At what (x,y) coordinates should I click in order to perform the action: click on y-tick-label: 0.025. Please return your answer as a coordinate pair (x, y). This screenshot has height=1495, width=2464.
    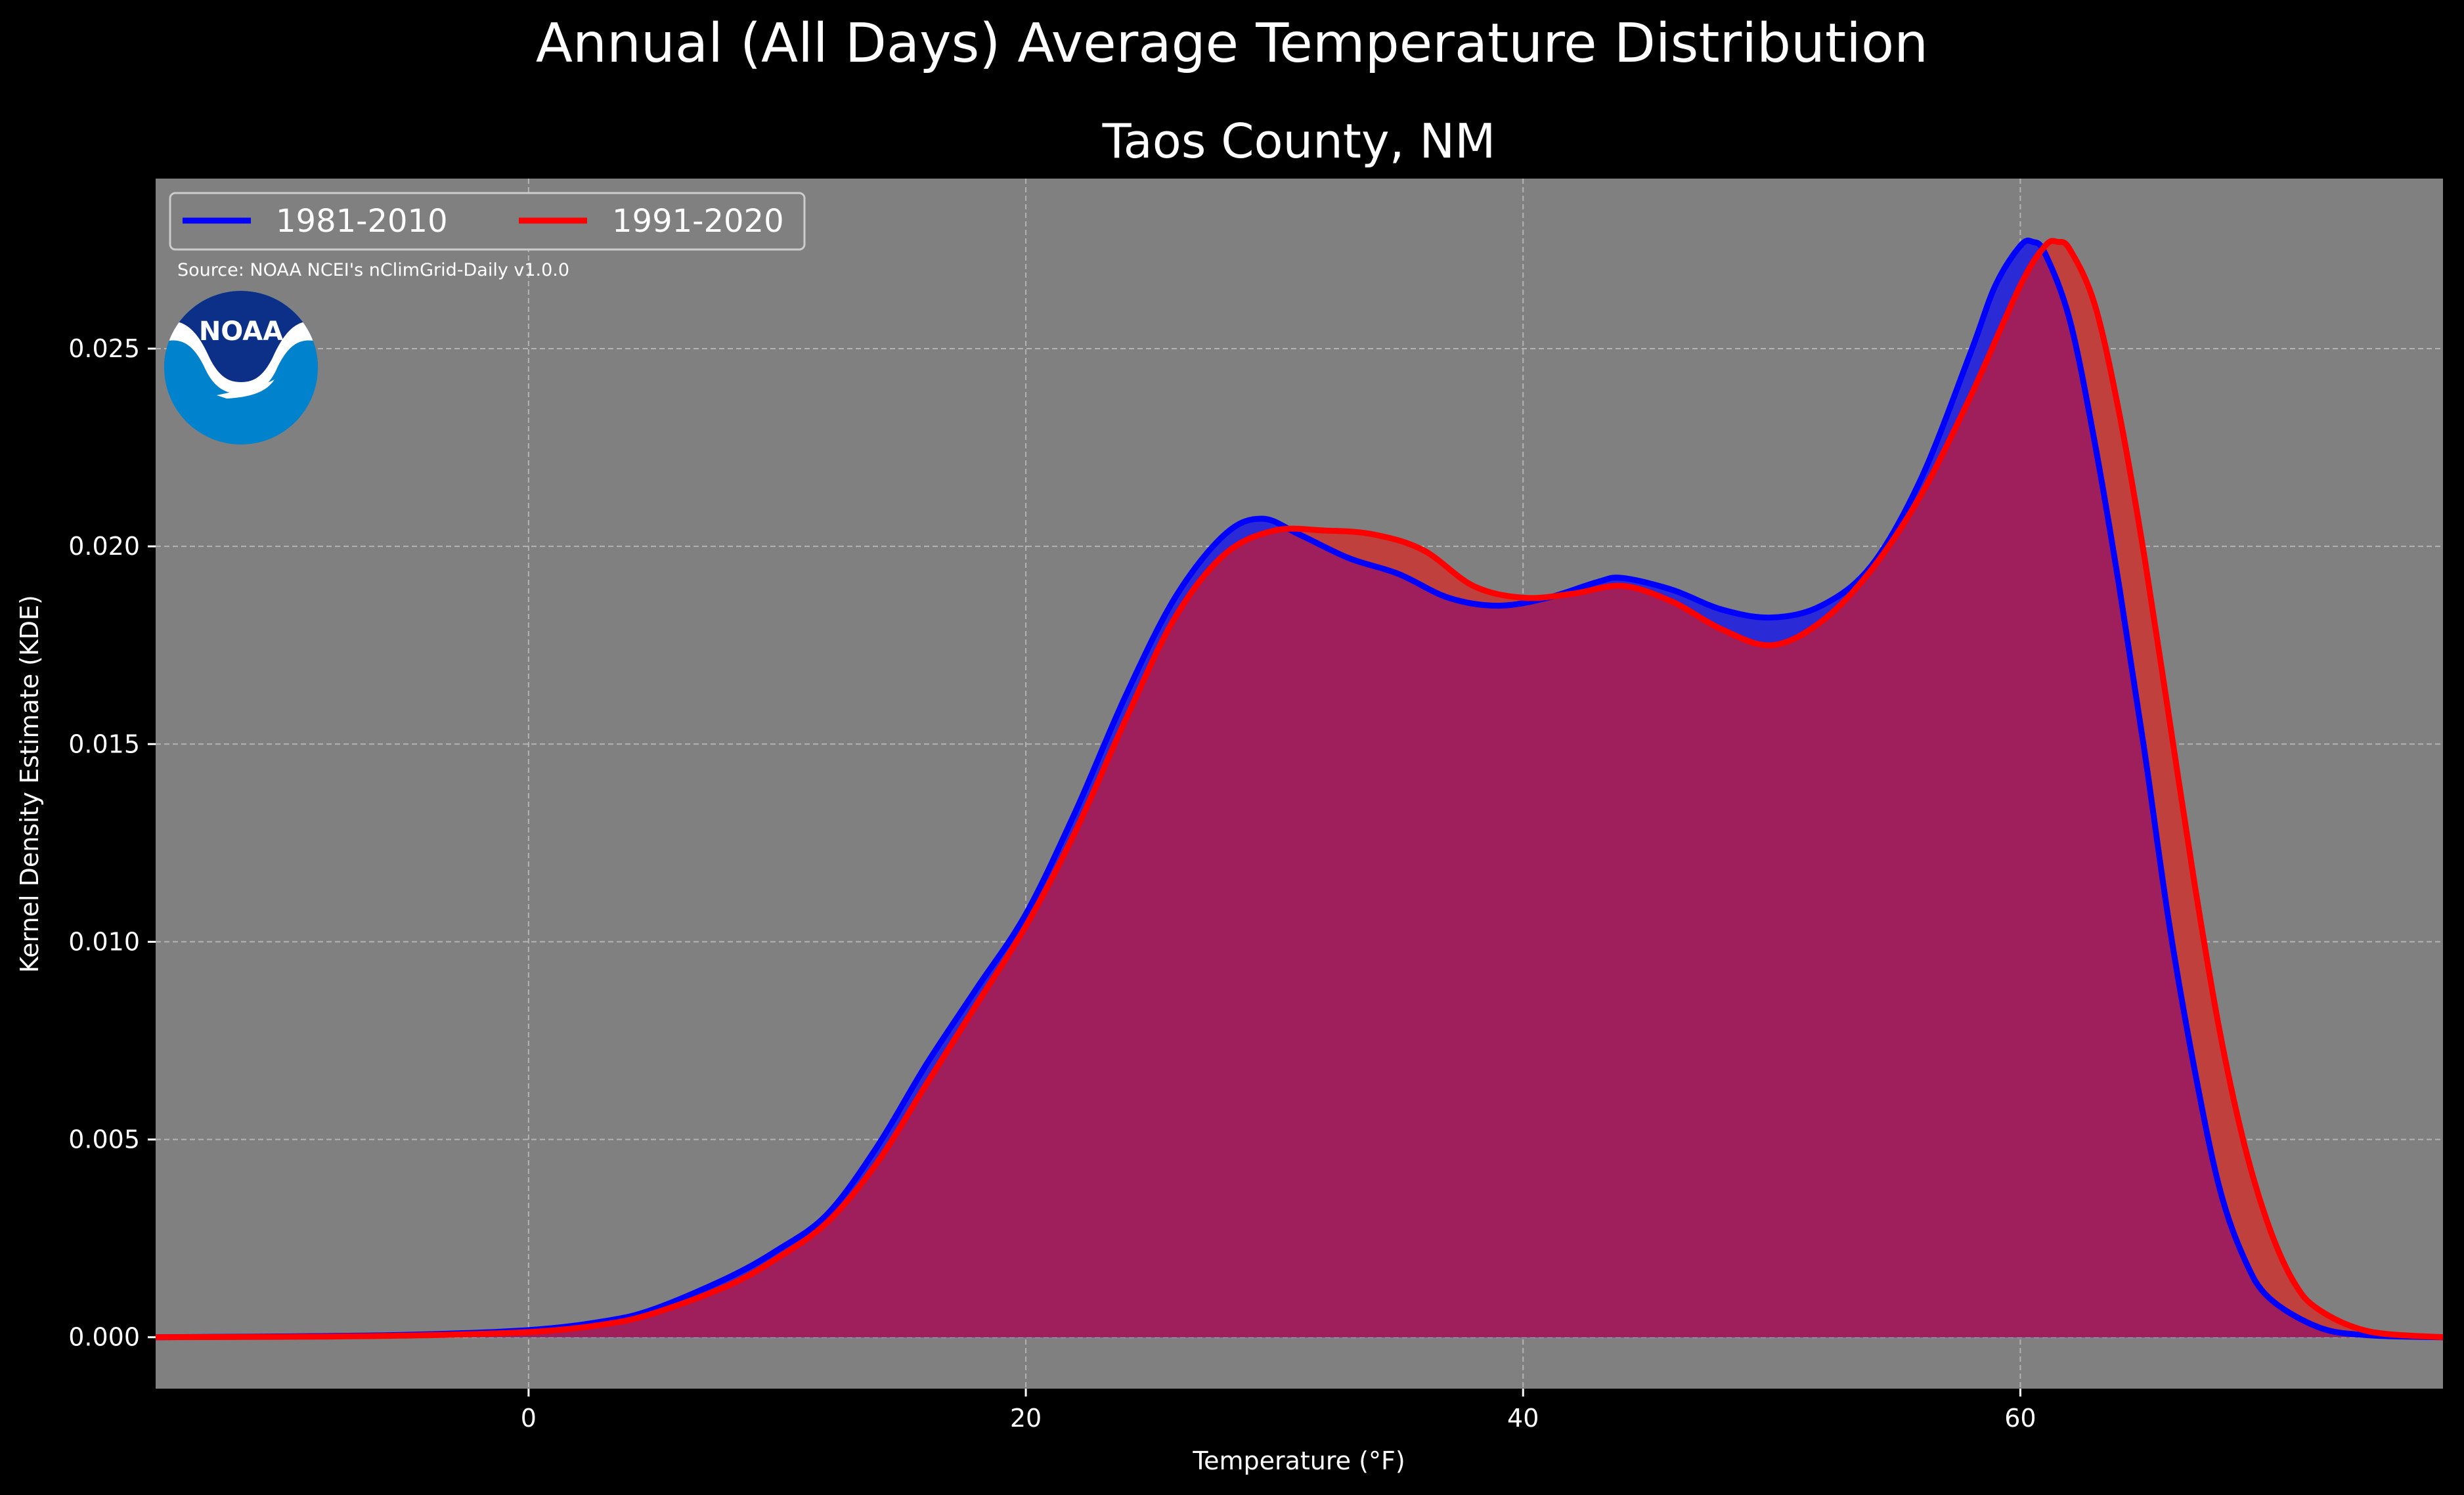
    Looking at the image, I should click on (104, 348).